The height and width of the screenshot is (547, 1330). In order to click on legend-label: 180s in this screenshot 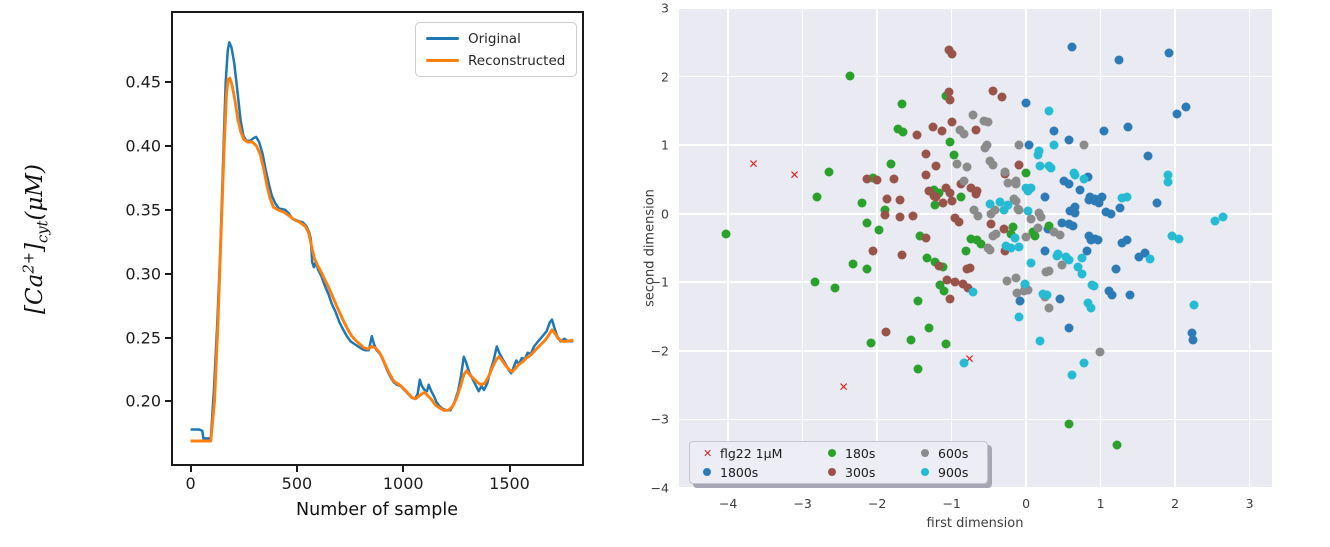, I will do `click(860, 453)`.